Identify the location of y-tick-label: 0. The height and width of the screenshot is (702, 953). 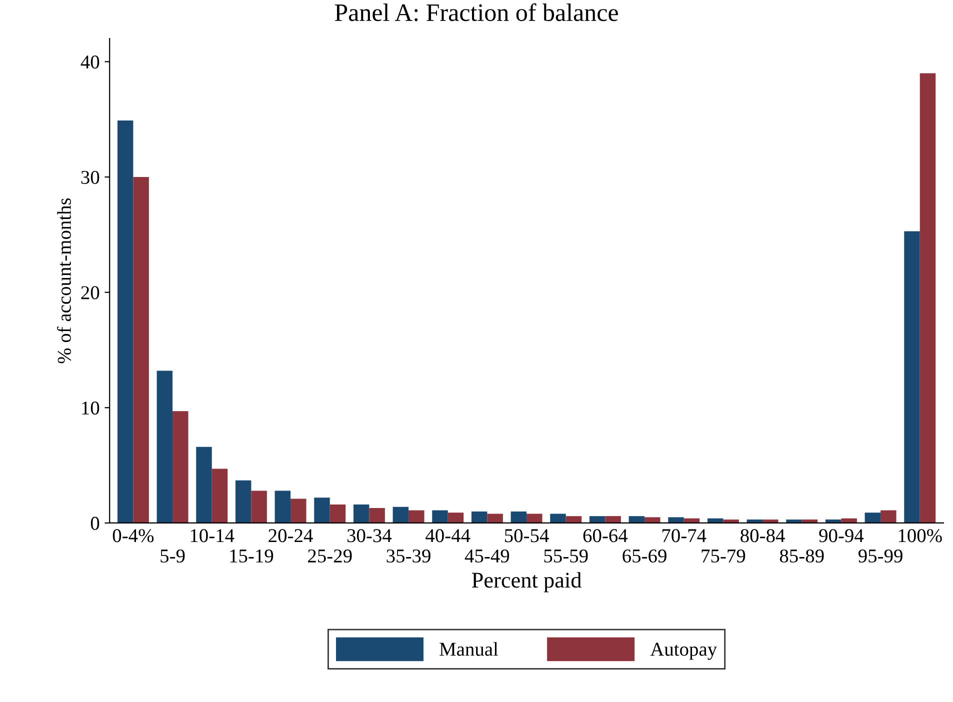
(95, 523).